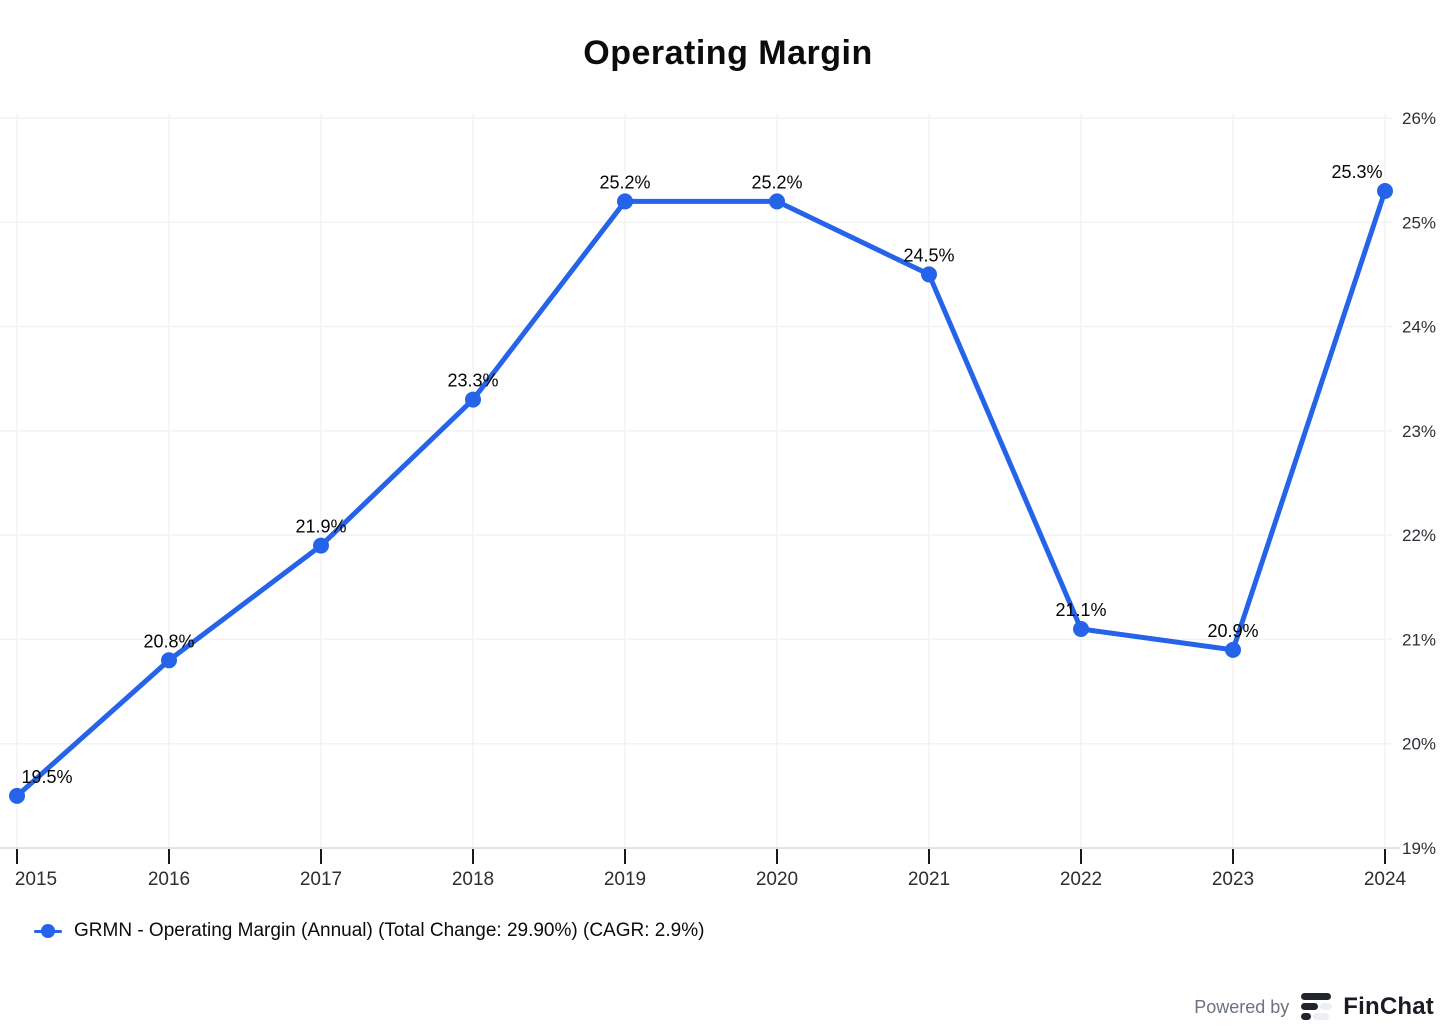 This screenshot has width=1456, height=1032. I want to click on y-axis-label: 21%, so click(1419, 639).